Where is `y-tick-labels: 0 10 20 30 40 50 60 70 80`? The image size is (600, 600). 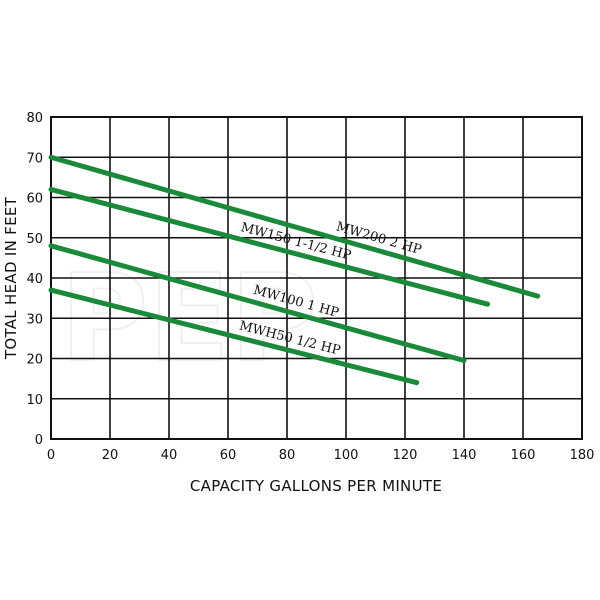 y-tick-labels: 0 10 20 30 40 50 60 70 80 is located at coordinates (34, 279).